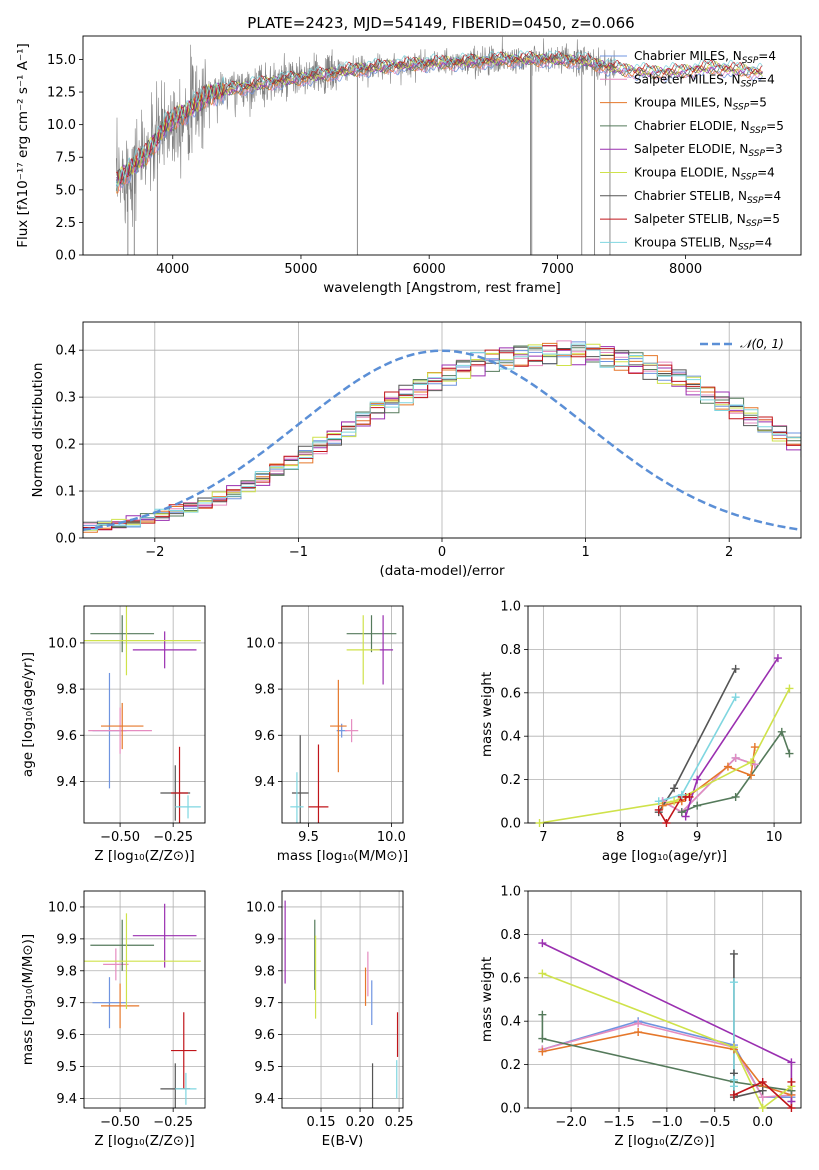 Image resolution: width=819 pixels, height=1170 pixels. Describe the element at coordinates (154, 552) in the screenshot. I see `x-tick-label: −2` at that location.